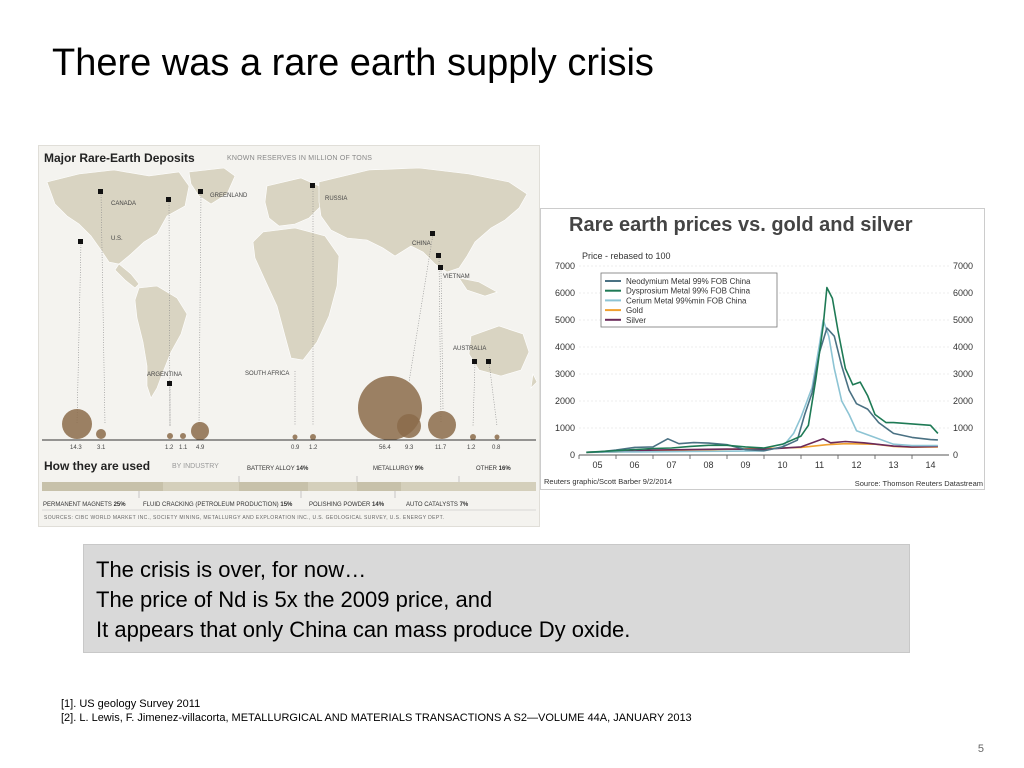 Image resolution: width=1024 pixels, height=768 pixels. I want to click on y-tick-label-right: 0, so click(955, 455).